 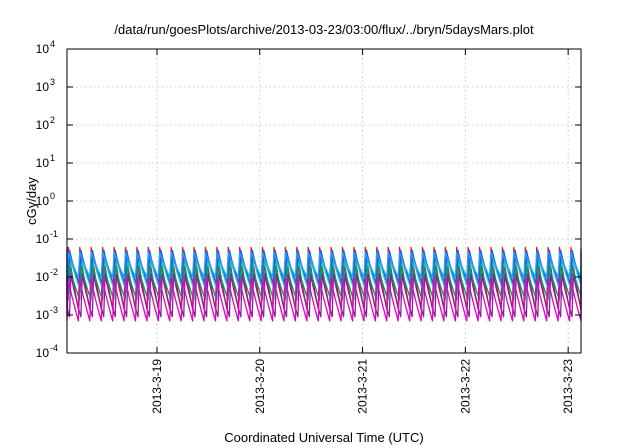 I want to click on series-layer, so click(x=324, y=284).